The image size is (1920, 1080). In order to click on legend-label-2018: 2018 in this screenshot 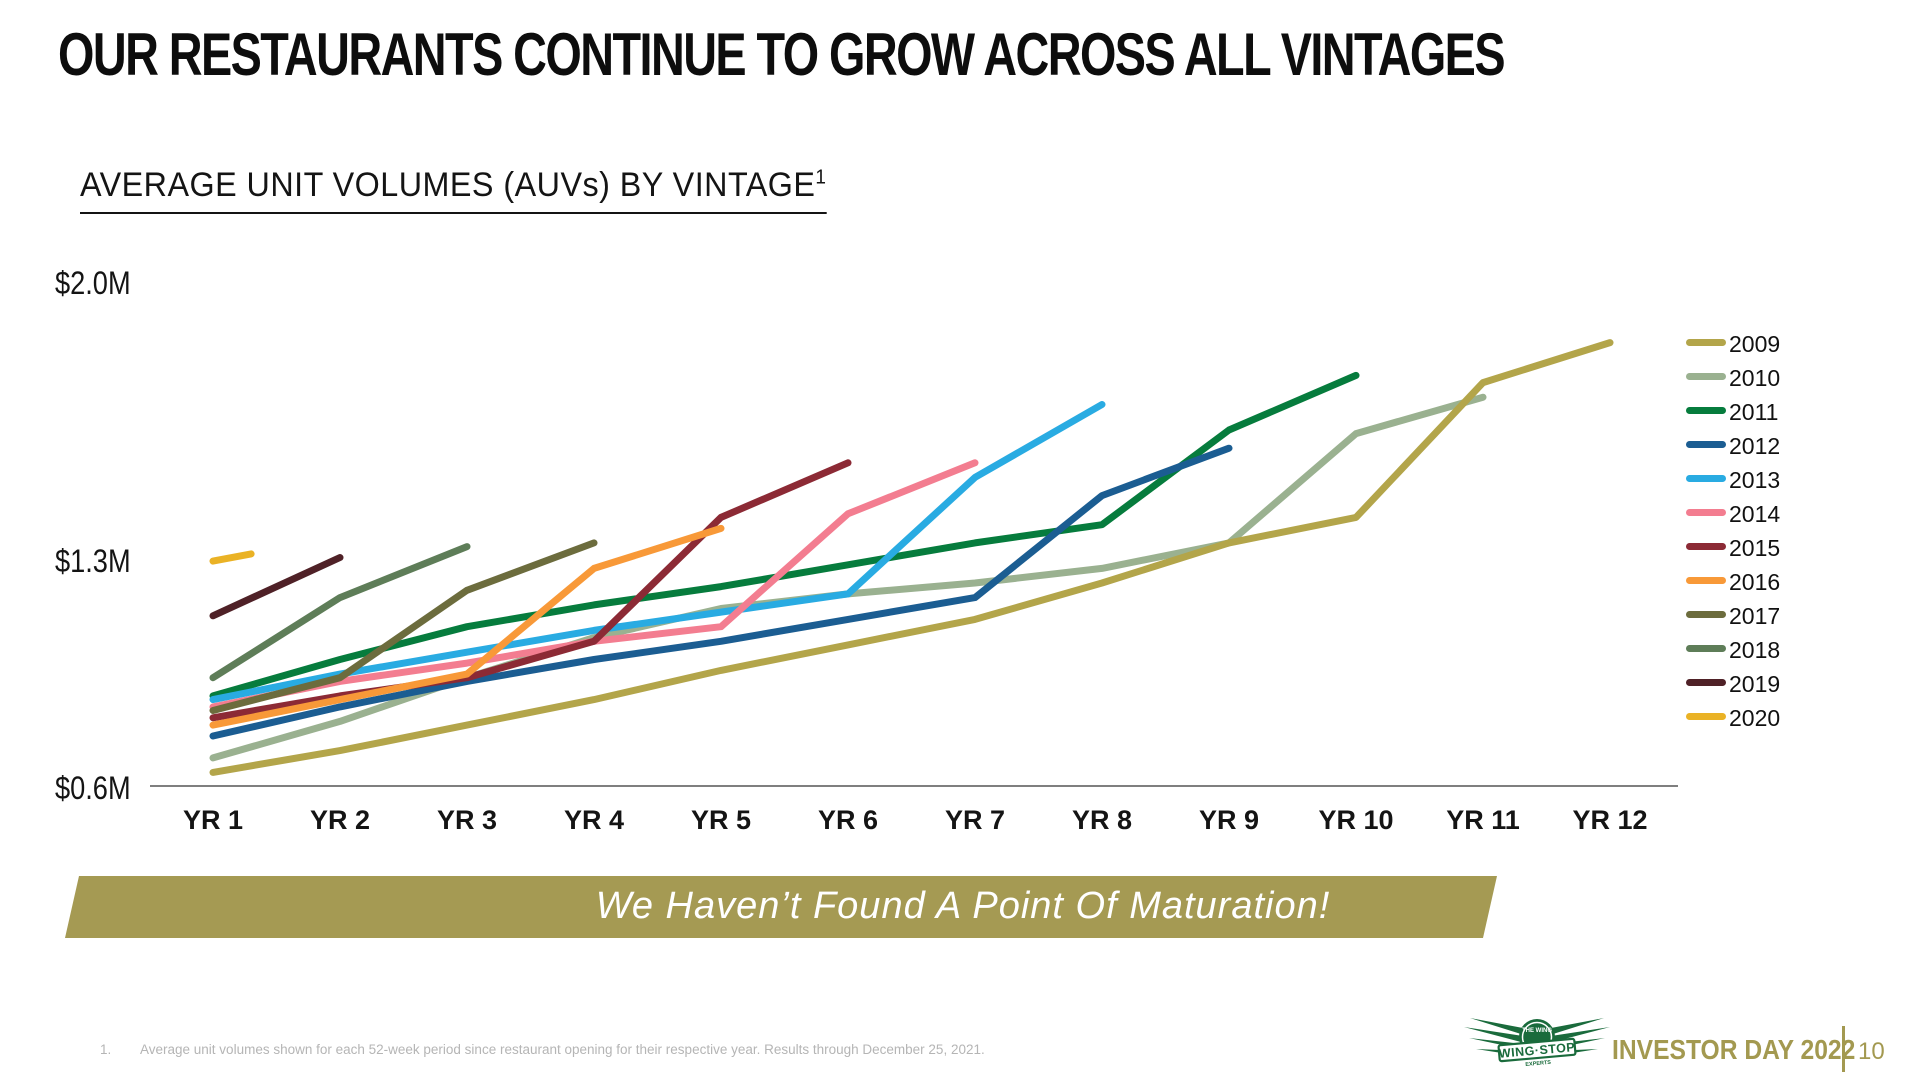, I will do `click(1755, 650)`.